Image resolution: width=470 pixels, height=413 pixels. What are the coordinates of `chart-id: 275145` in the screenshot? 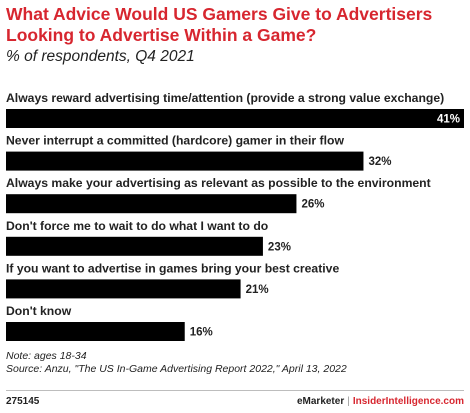 It's located at (23, 401).